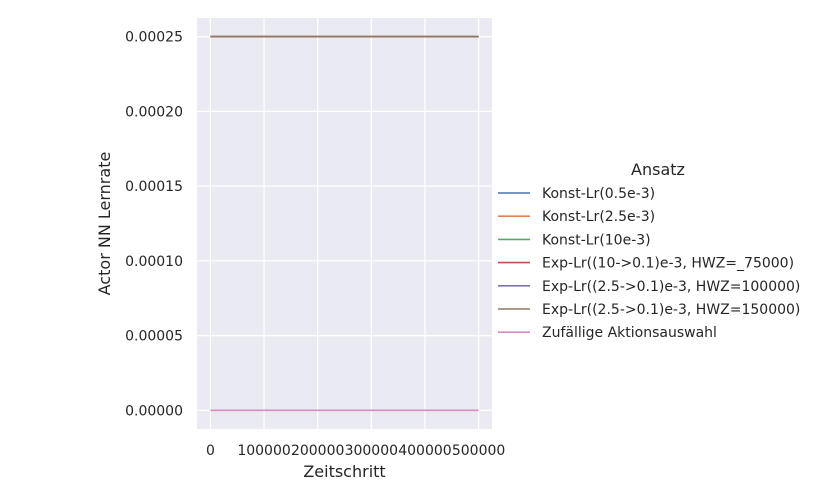 Image resolution: width=835 pixels, height=500 pixels. I want to click on legend-entry: Exp-Lr((10->0.1)e-3, HWZ=_75000), so click(668, 264).